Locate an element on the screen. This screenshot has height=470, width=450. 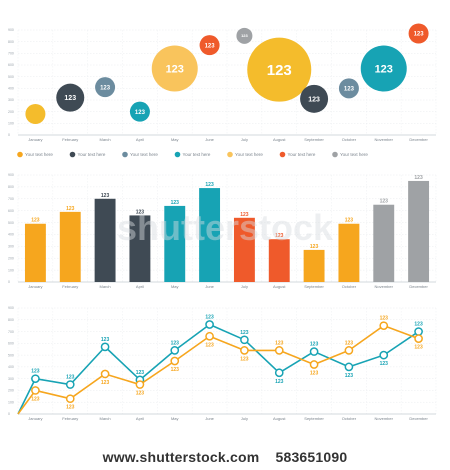
bar-chart-x-tick-label: September is located at coordinates (314, 286).